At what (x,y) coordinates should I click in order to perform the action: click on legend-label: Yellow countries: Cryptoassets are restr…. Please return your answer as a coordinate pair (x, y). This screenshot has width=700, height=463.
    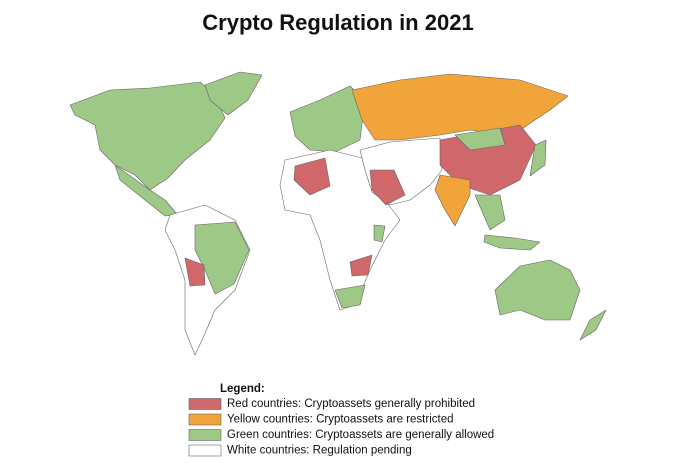
    Looking at the image, I should click on (340, 420).